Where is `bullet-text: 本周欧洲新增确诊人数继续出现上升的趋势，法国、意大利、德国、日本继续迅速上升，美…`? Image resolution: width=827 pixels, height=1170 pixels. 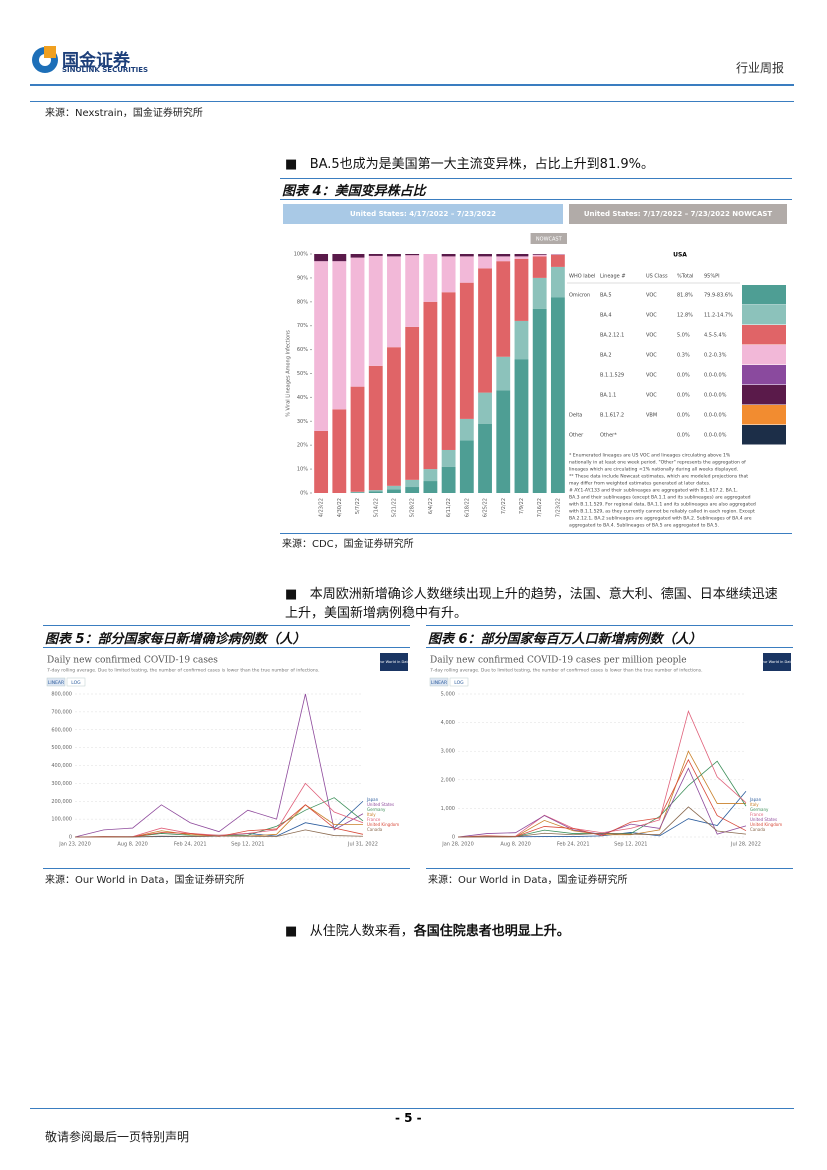
bullet-text: 本周欧洲新增确诊人数继续出现上升的趋势，法国、意大利、德国、日本继续迅速上升，美… is located at coordinates (531, 604).